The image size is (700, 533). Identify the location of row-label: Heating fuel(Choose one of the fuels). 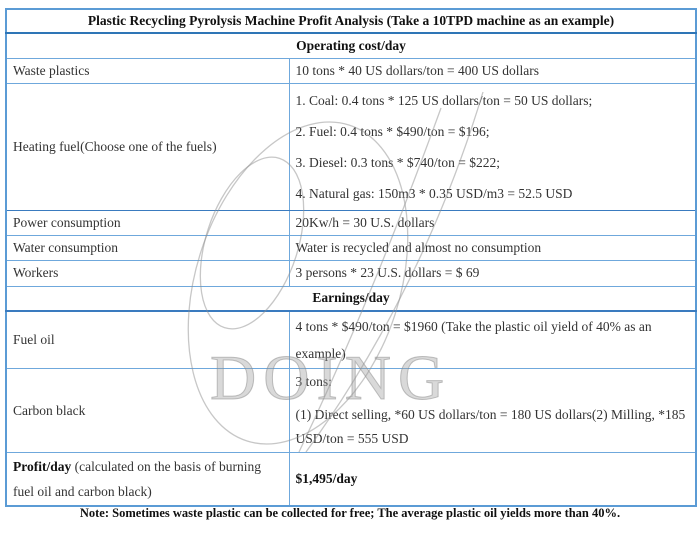
(147, 146).